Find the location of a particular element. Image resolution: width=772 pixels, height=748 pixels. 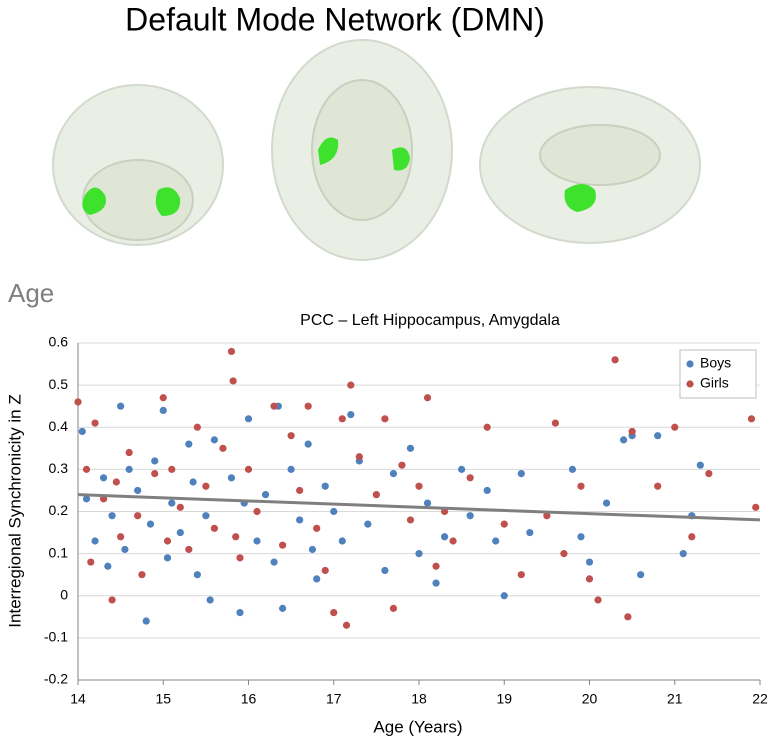

legend-label: Girls is located at coordinates (714, 383).